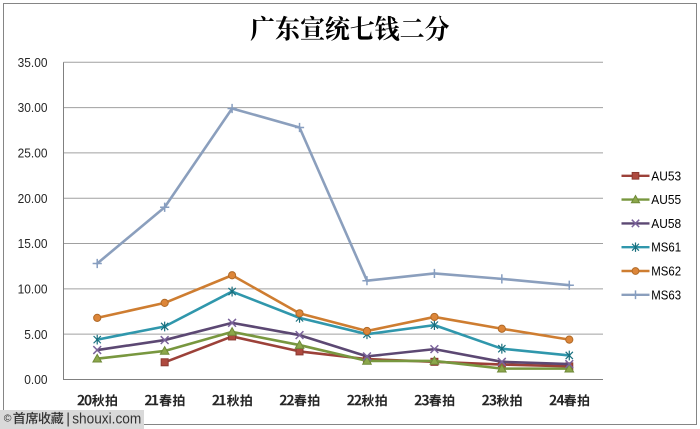 Image resolution: width=700 pixels, height=429 pixels. What do you see at coordinates (666, 271) in the screenshot?
I see `svg-text: MS62` at bounding box center [666, 271].